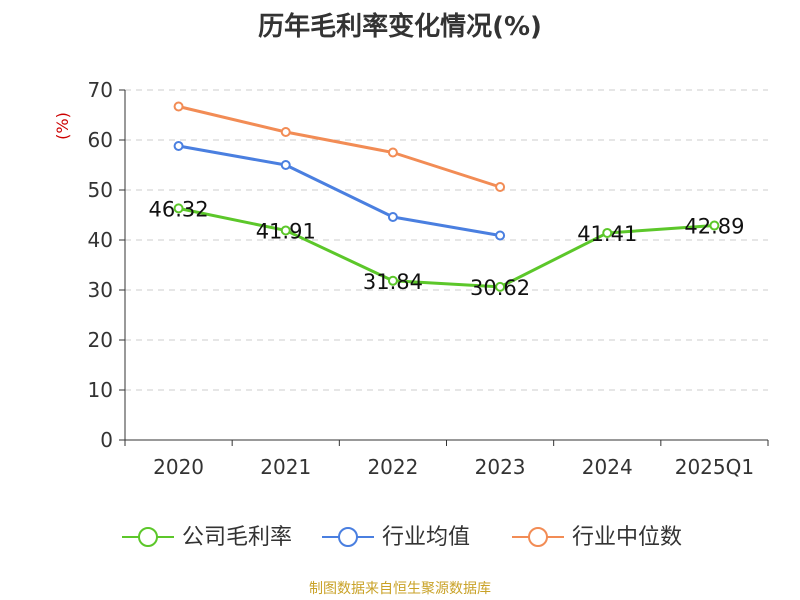 The image size is (800, 600). Describe the element at coordinates (178, 467) in the screenshot. I see `x-tick-label: 2020` at that location.